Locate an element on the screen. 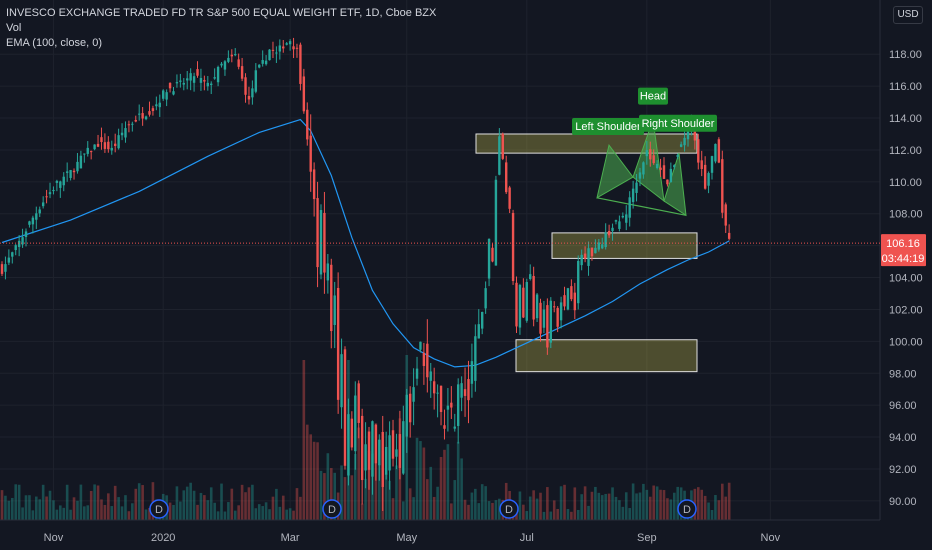  neckline is located at coordinates (641, 206).